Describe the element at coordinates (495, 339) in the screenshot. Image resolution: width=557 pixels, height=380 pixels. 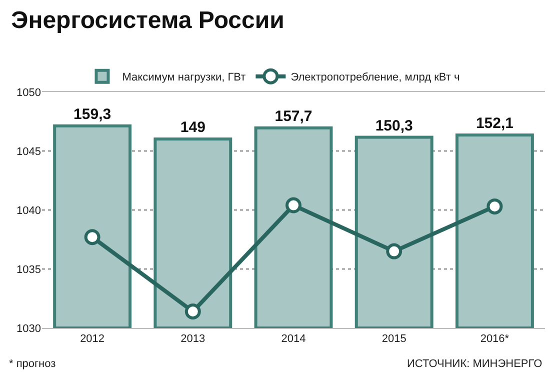
I see `x-tick-label: 2016*` at that location.